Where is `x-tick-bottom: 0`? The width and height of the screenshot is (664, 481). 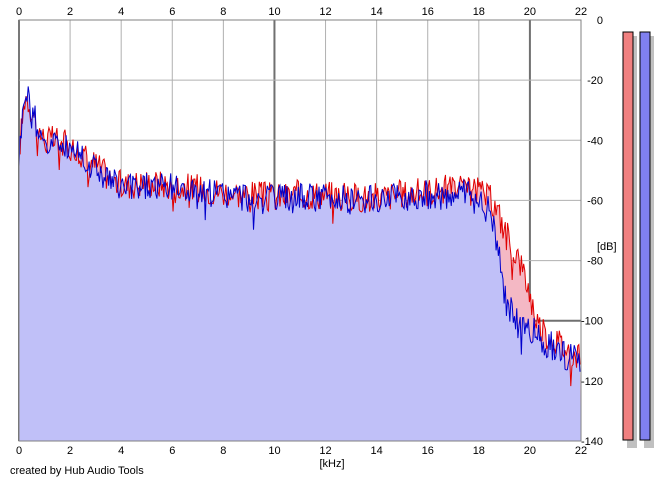
x-tick-bottom: 0 is located at coordinates (19, 451).